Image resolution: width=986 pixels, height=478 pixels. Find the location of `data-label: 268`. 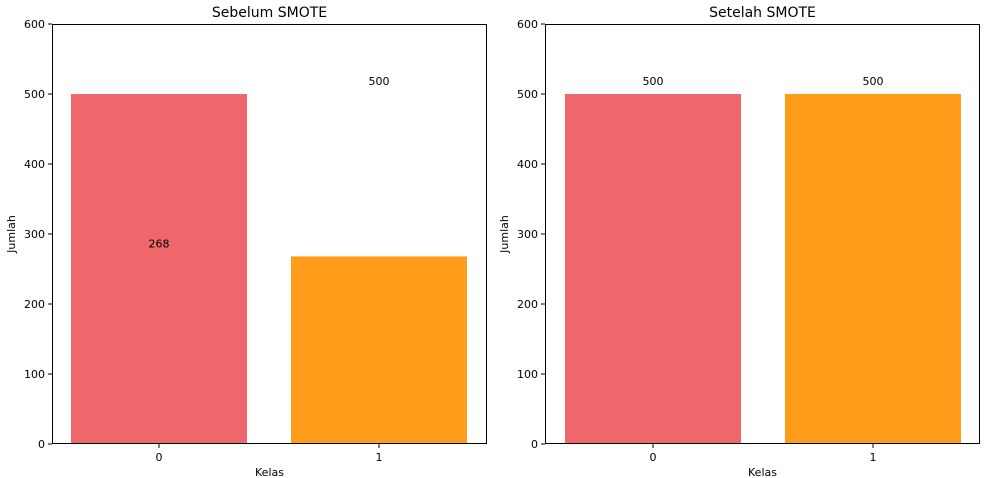

data-label: 268 is located at coordinates (159, 243).